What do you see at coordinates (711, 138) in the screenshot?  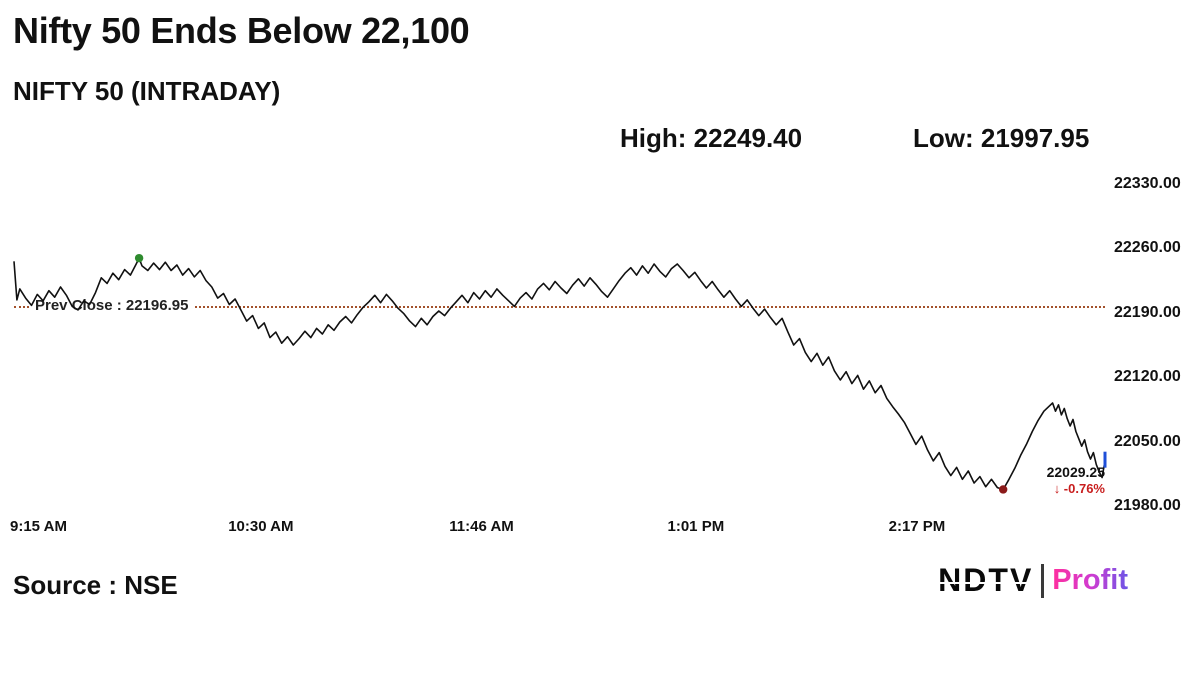 I see `day-high-label: High: 22249.40` at bounding box center [711, 138].